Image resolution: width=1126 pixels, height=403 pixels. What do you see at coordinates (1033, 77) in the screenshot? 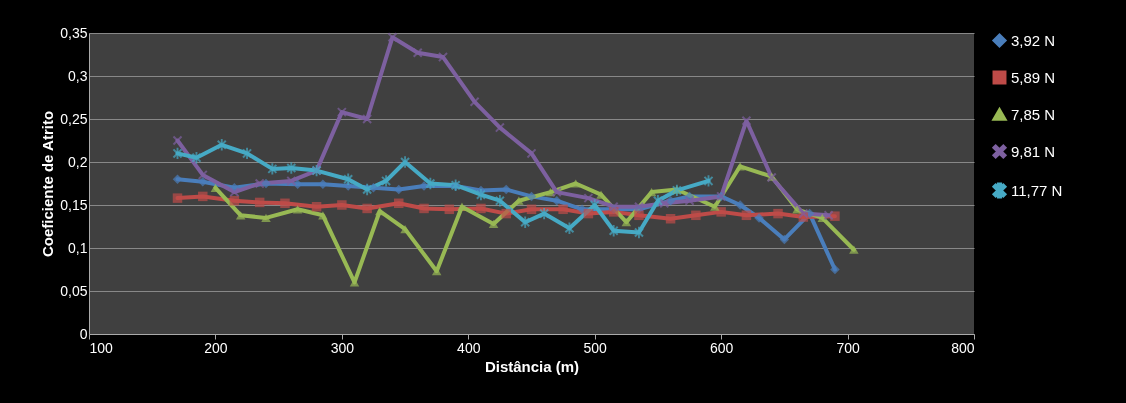
I see `legend-label: 5,89 N` at bounding box center [1033, 77].